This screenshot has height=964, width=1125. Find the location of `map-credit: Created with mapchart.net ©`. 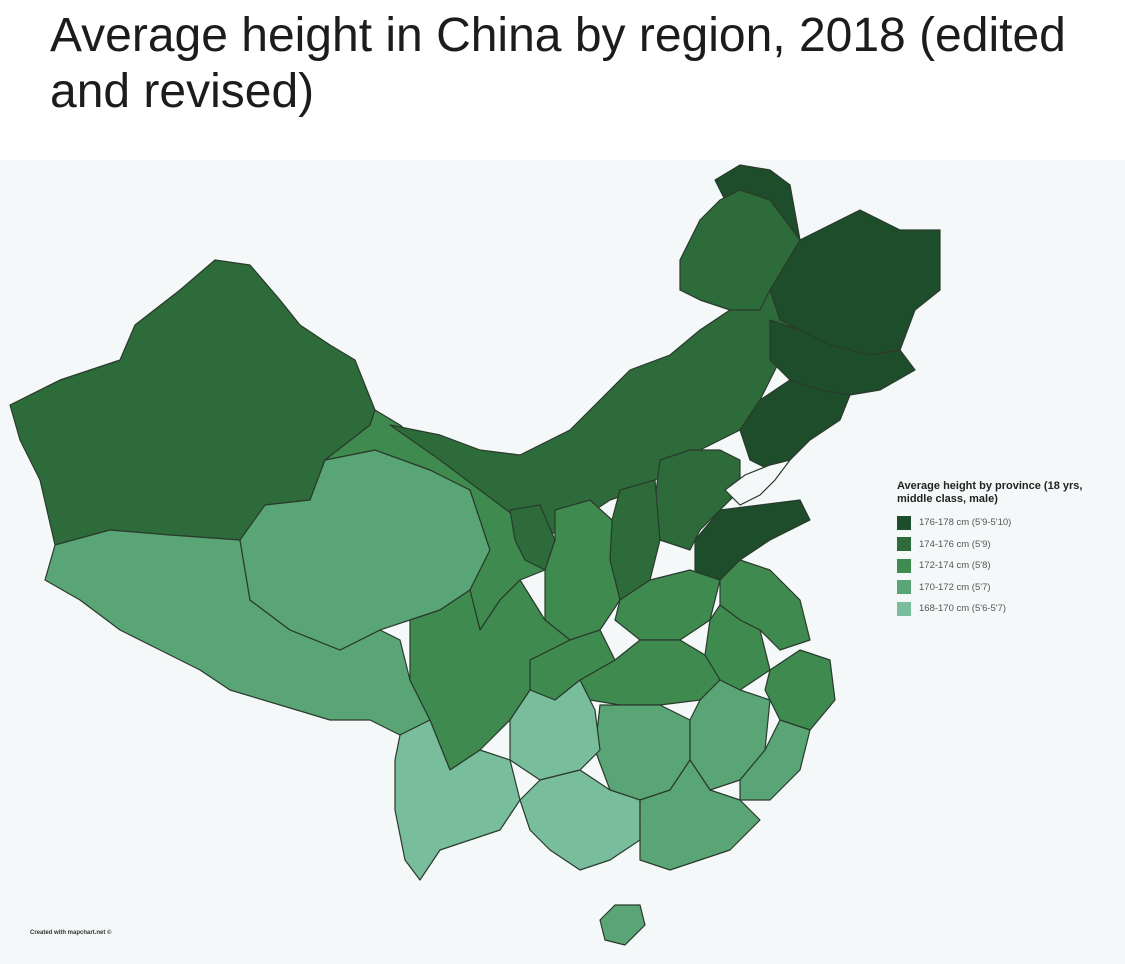

map-credit: Created with mapchart.net © is located at coordinates (71, 933).